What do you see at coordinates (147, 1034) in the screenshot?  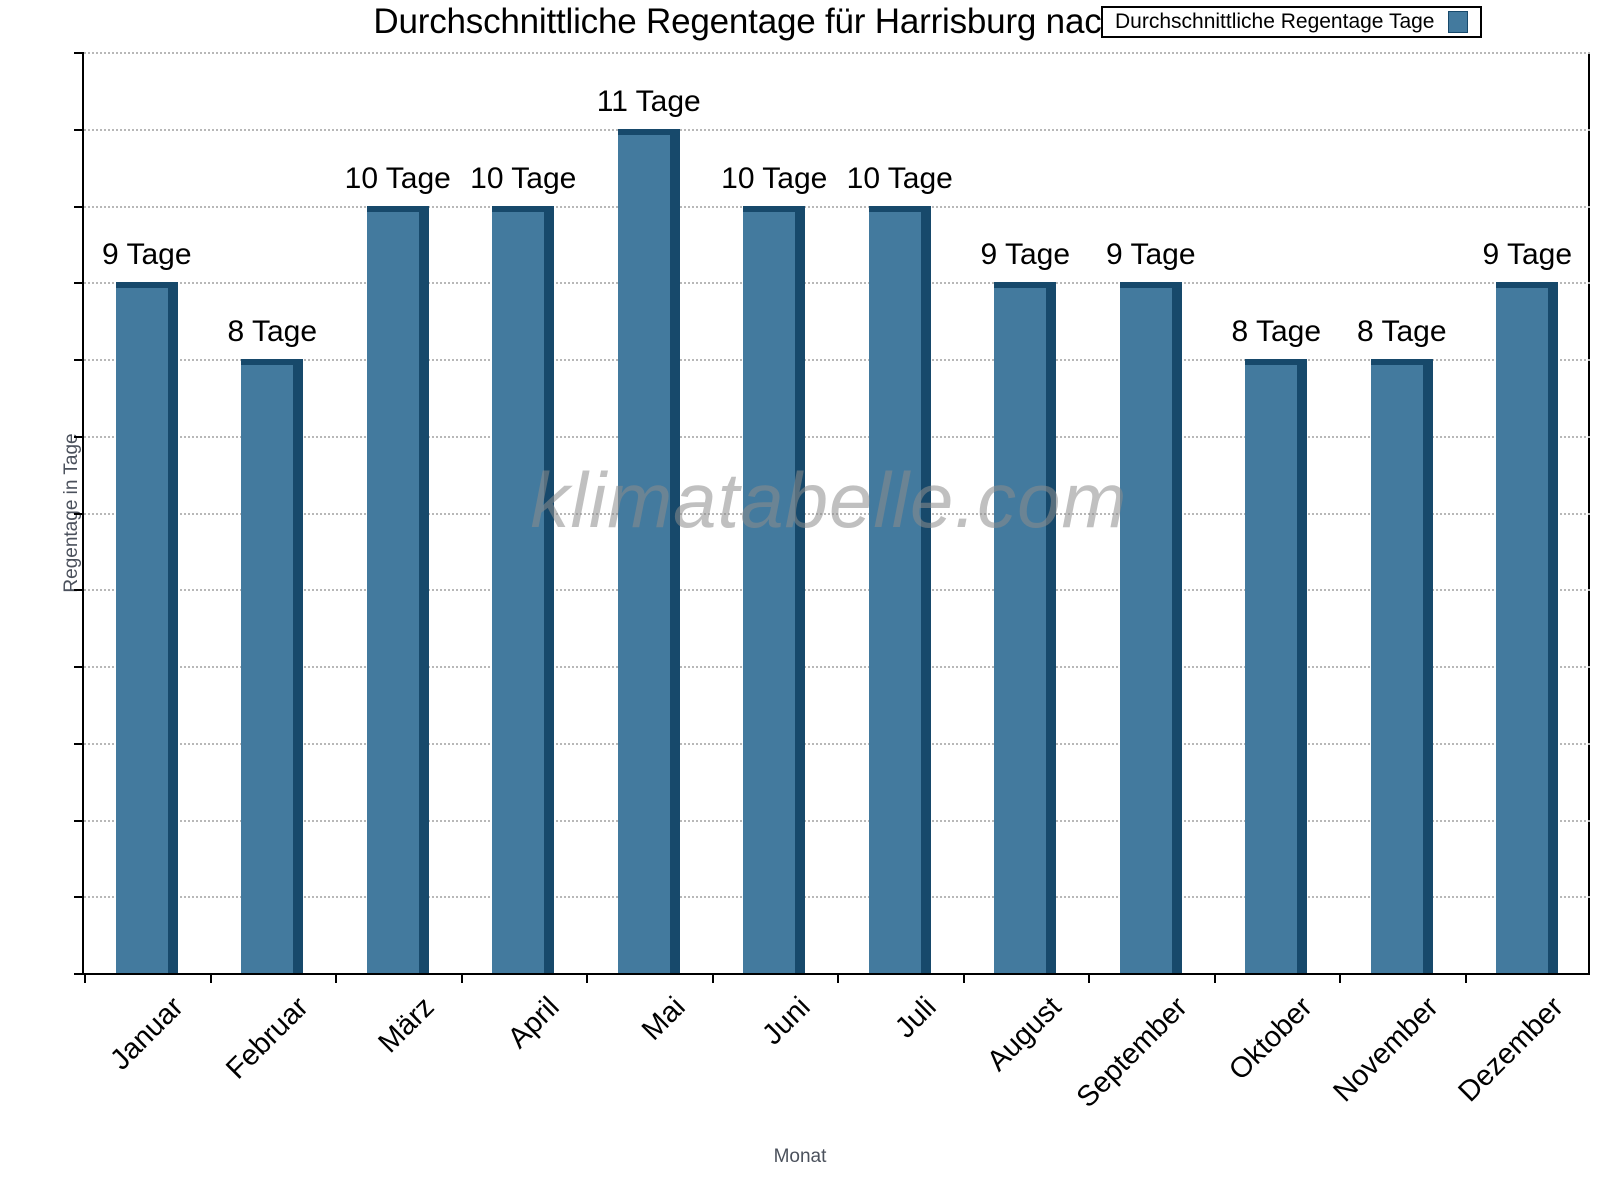 I see `x-axis-tick-label: Januar` at bounding box center [147, 1034].